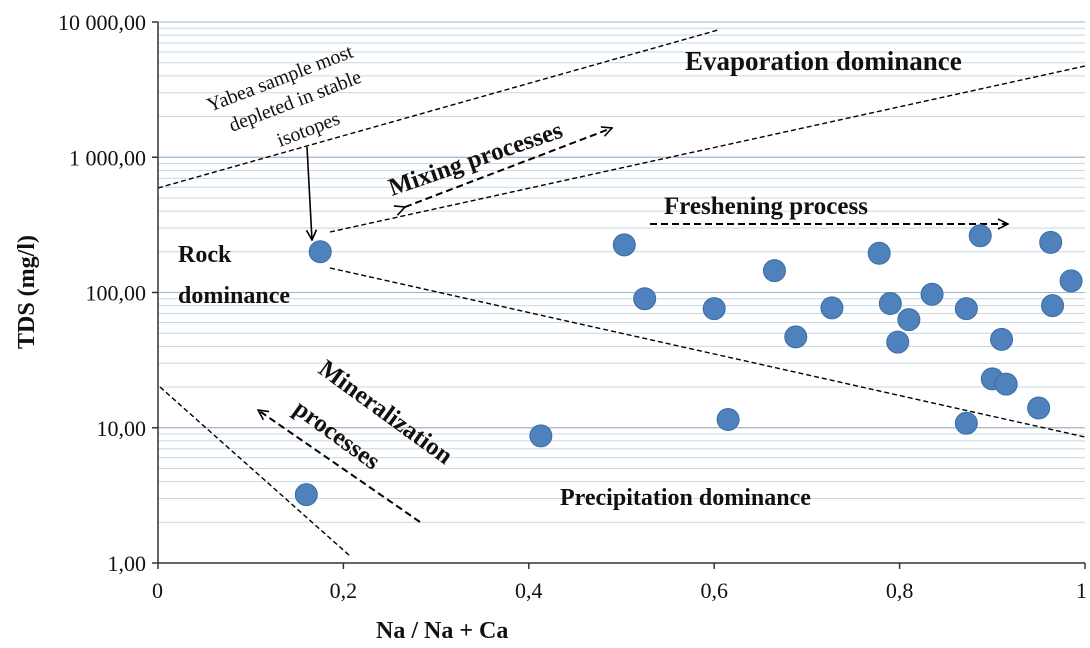  I want to click on mixing-arrow, so click(508, 167).